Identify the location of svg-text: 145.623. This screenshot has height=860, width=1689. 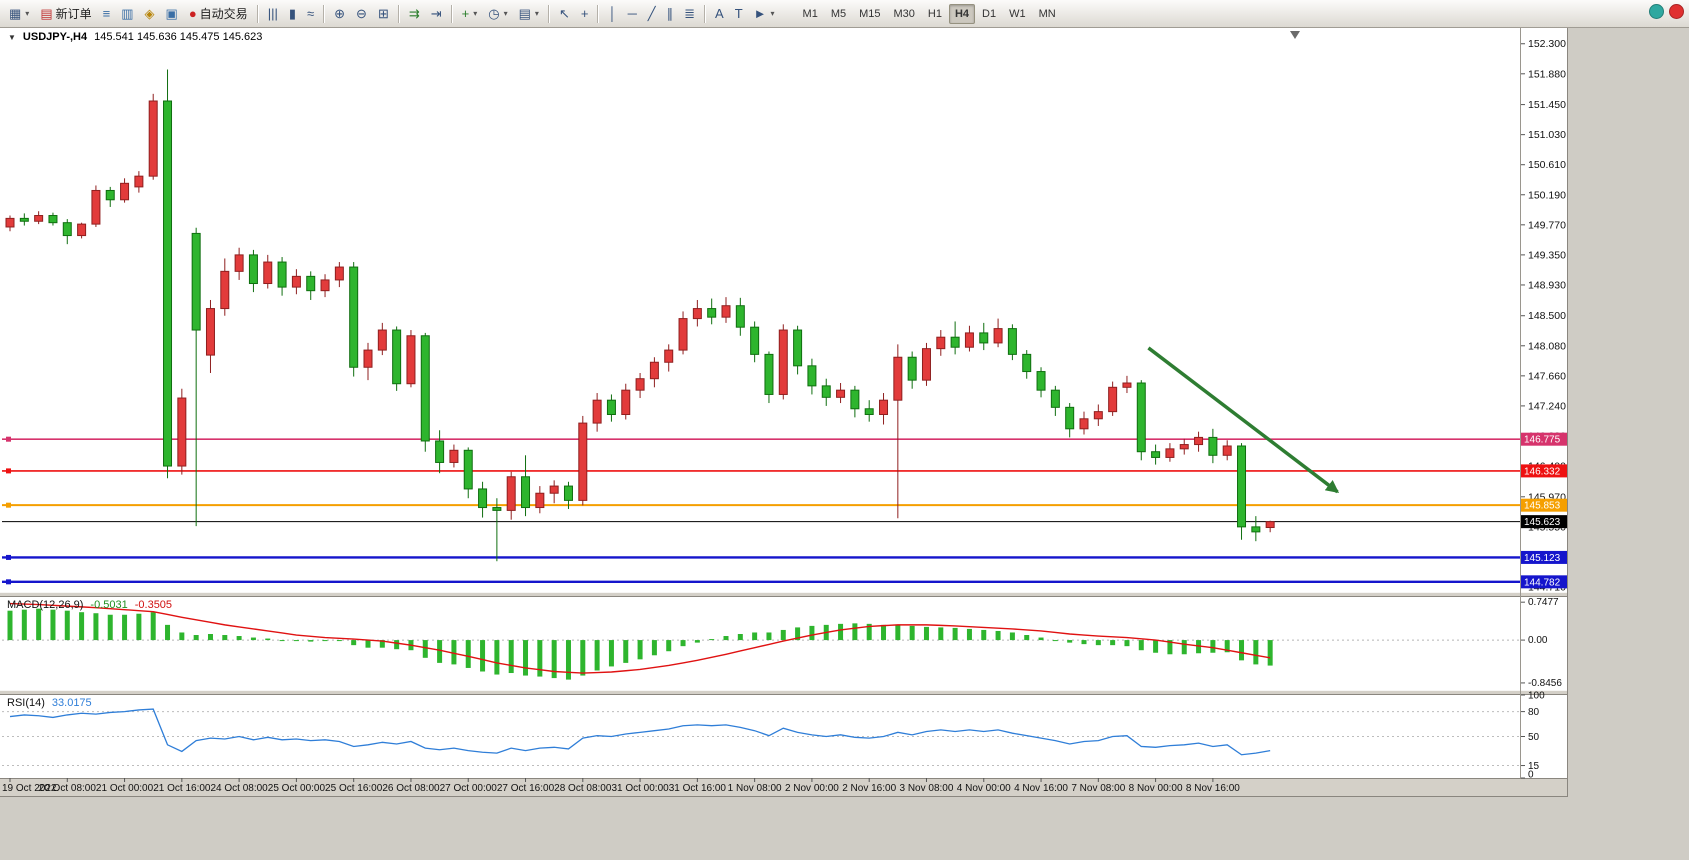
(1542, 522).